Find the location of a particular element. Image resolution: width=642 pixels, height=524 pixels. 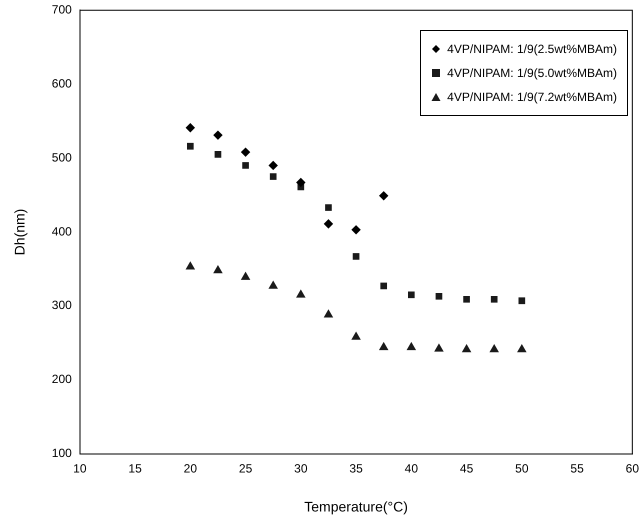

x-tick-label: 60 is located at coordinates (633, 468).